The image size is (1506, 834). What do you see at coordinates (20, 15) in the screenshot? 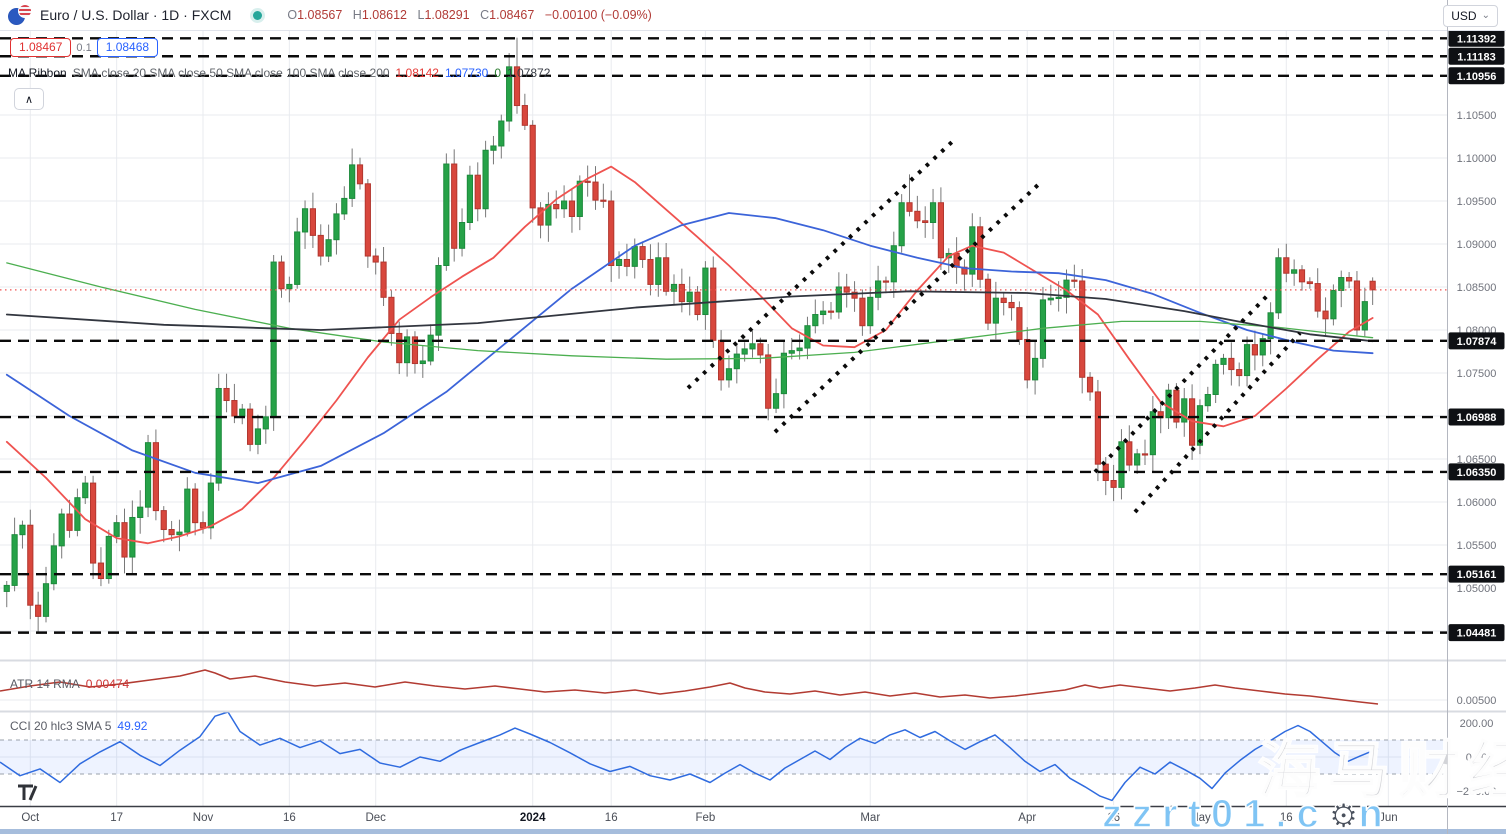
I see `symbol-logo-icon` at bounding box center [20, 15].